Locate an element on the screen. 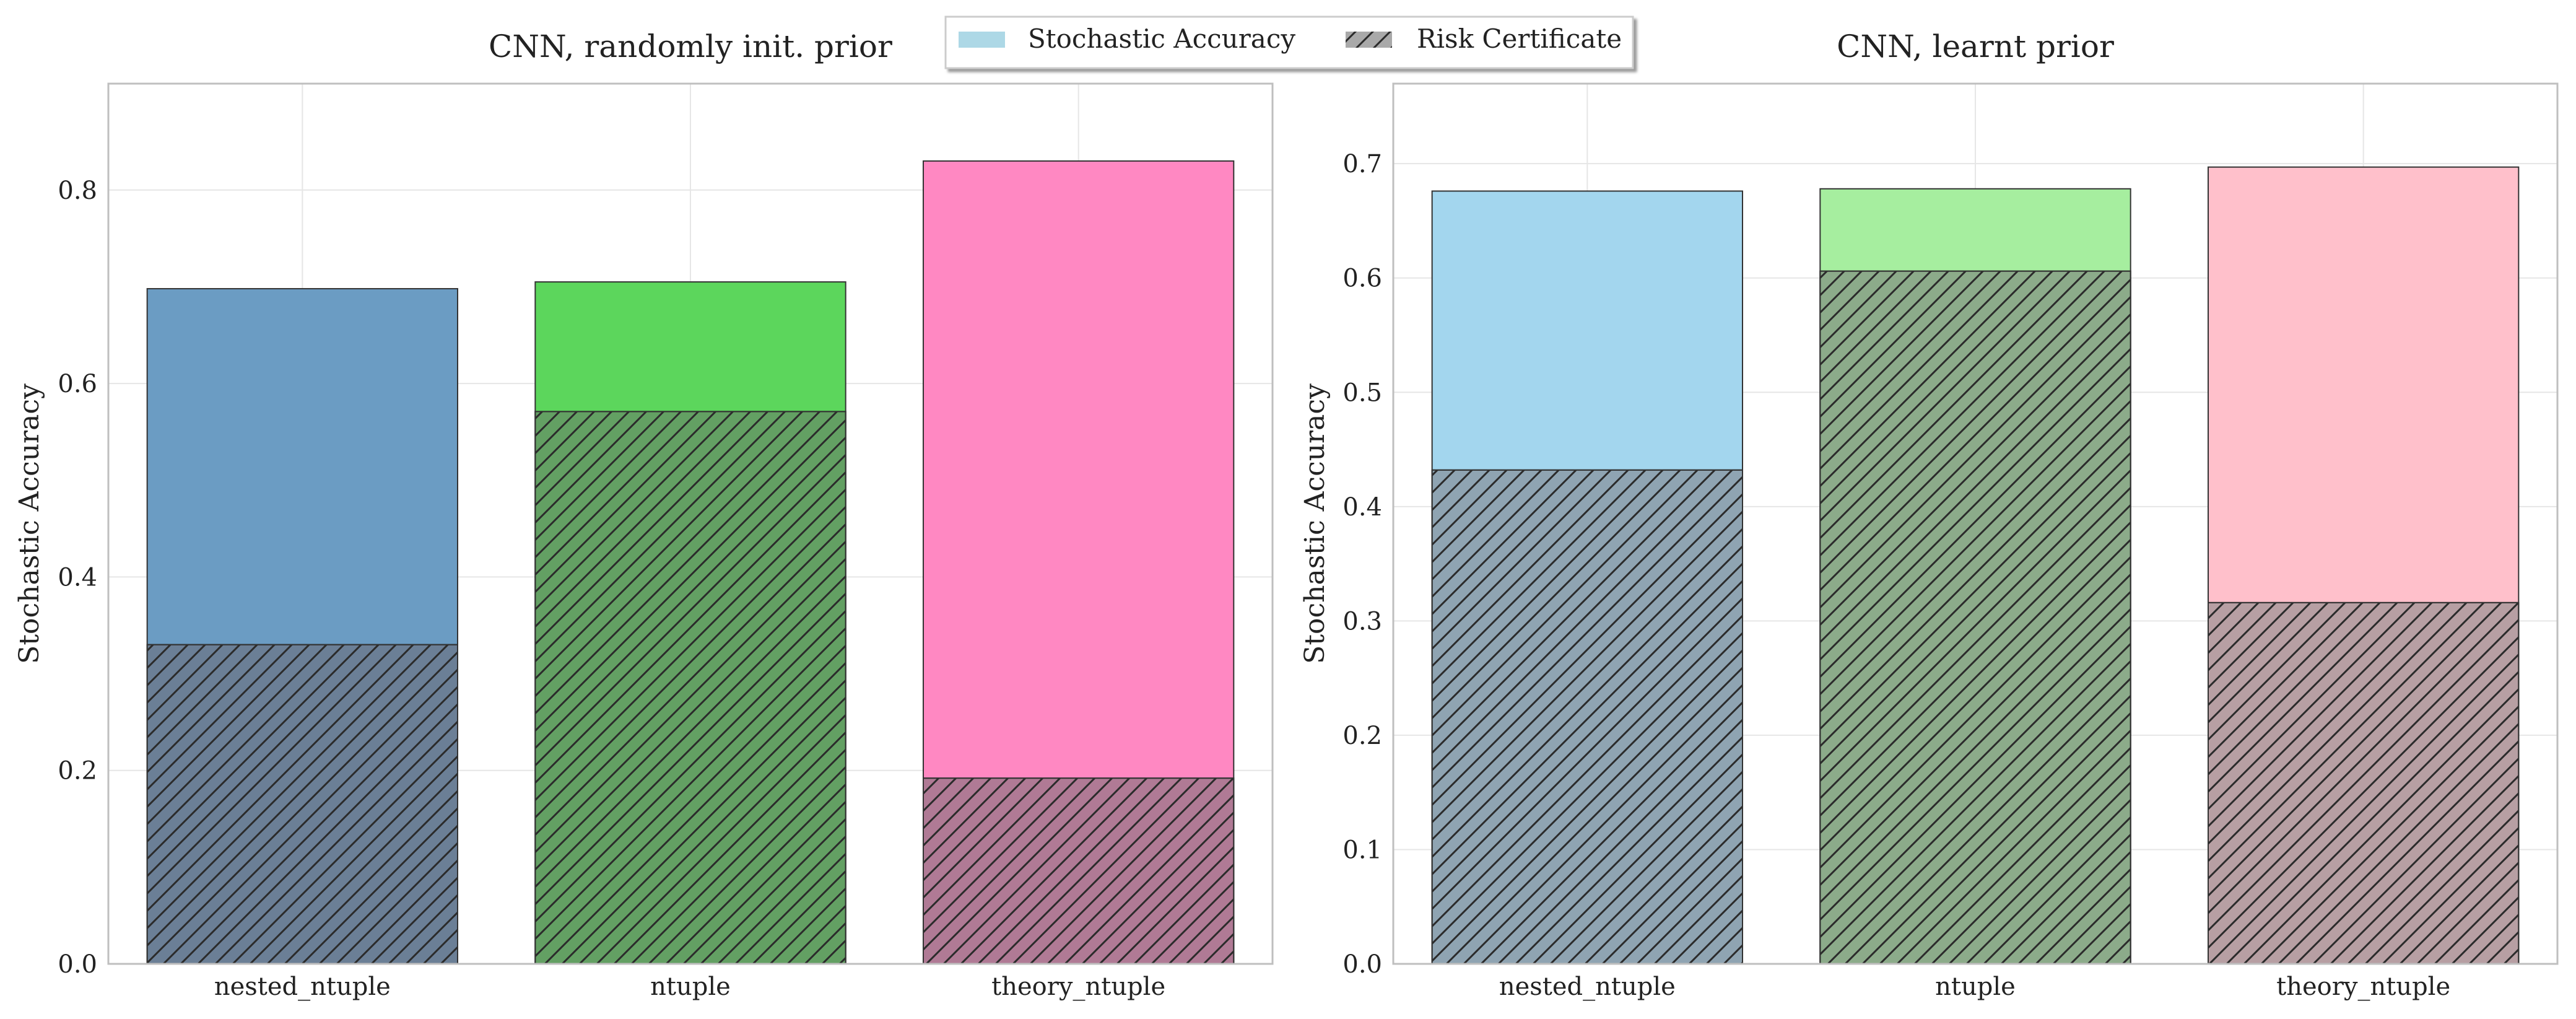  legend: Stochastic Accuracy Risk Certificate is located at coordinates (1289, 42).